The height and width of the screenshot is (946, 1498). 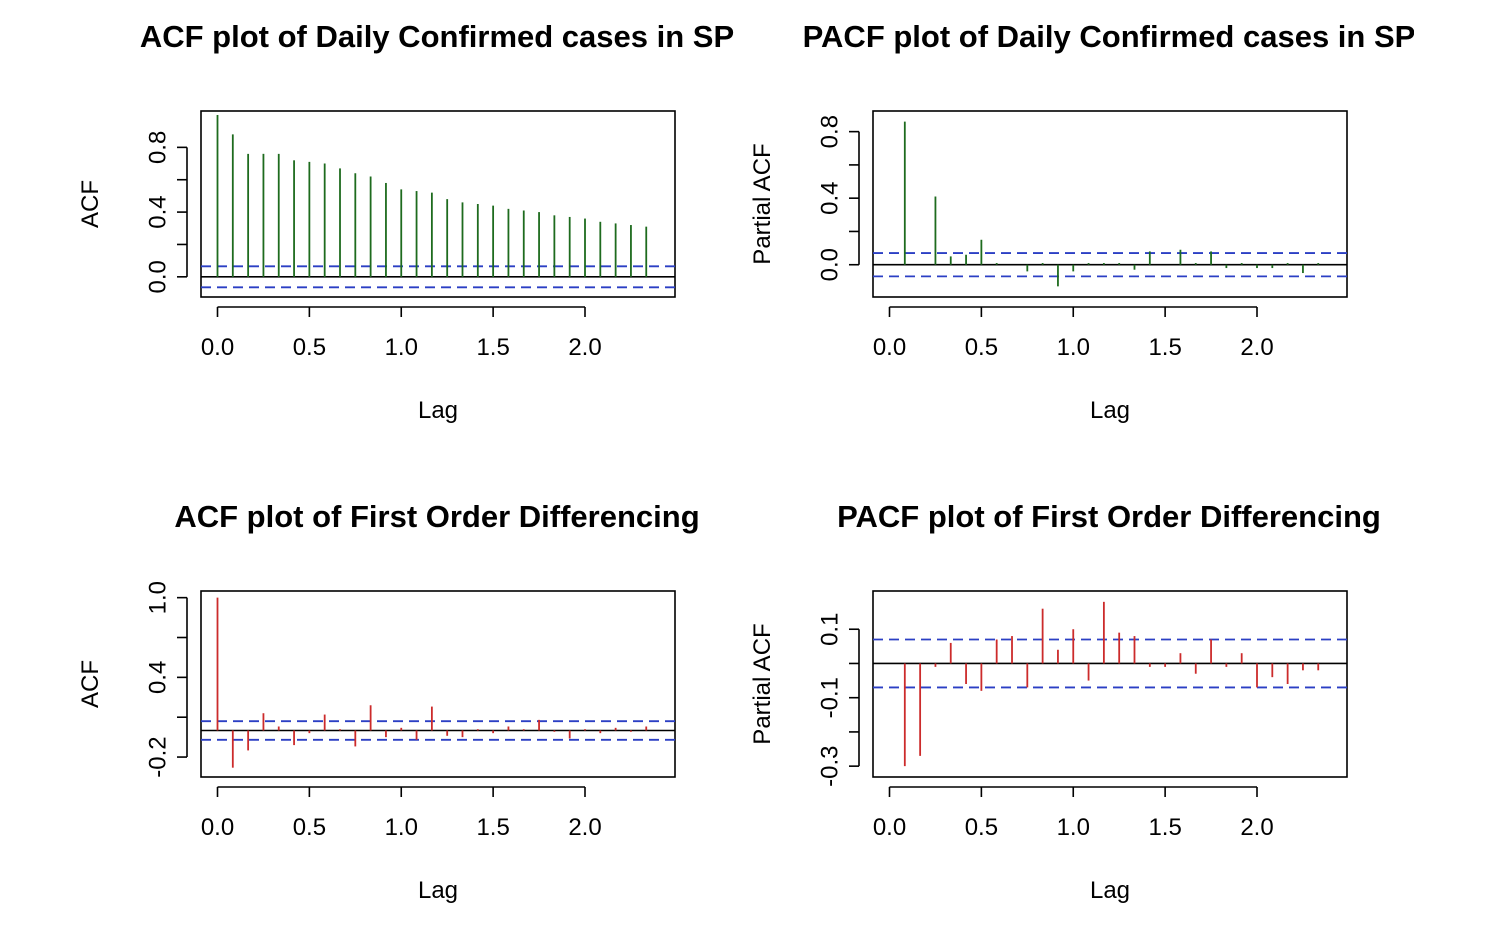 I want to click on y-tick-label: -0.2, so click(x=157, y=756).